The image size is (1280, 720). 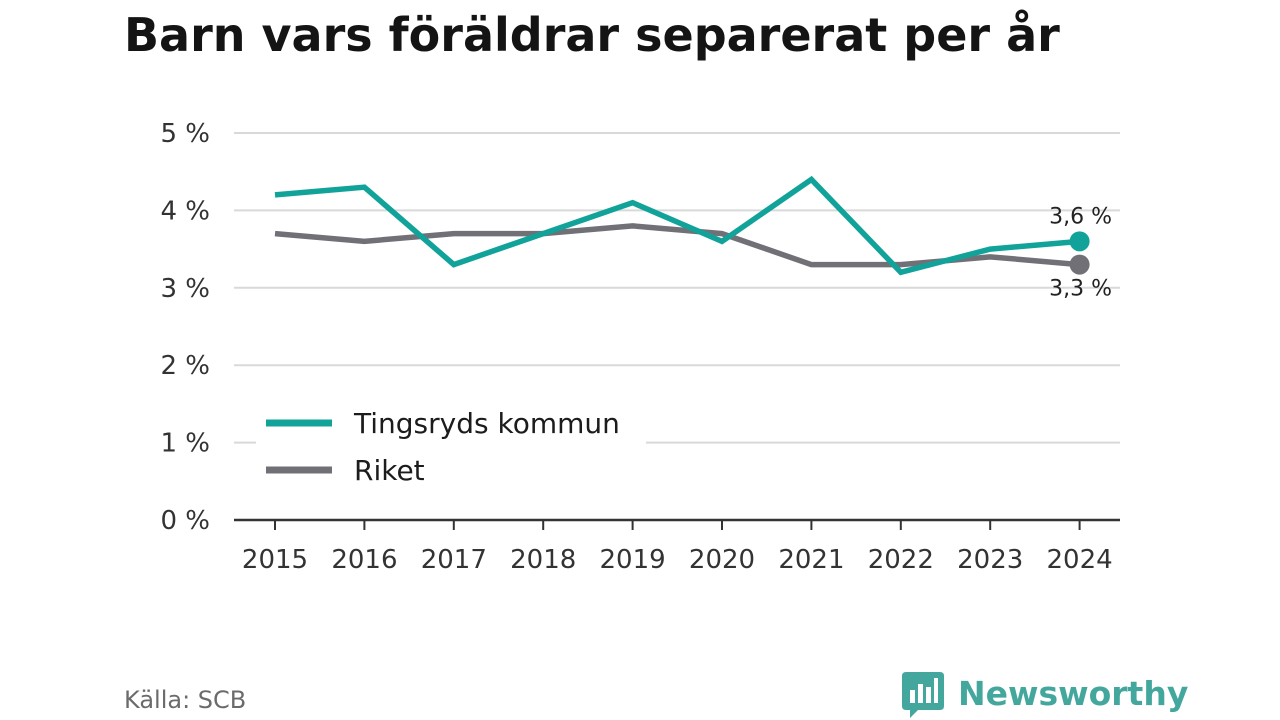 I want to click on x-tick-label: 2018, so click(x=543, y=560).